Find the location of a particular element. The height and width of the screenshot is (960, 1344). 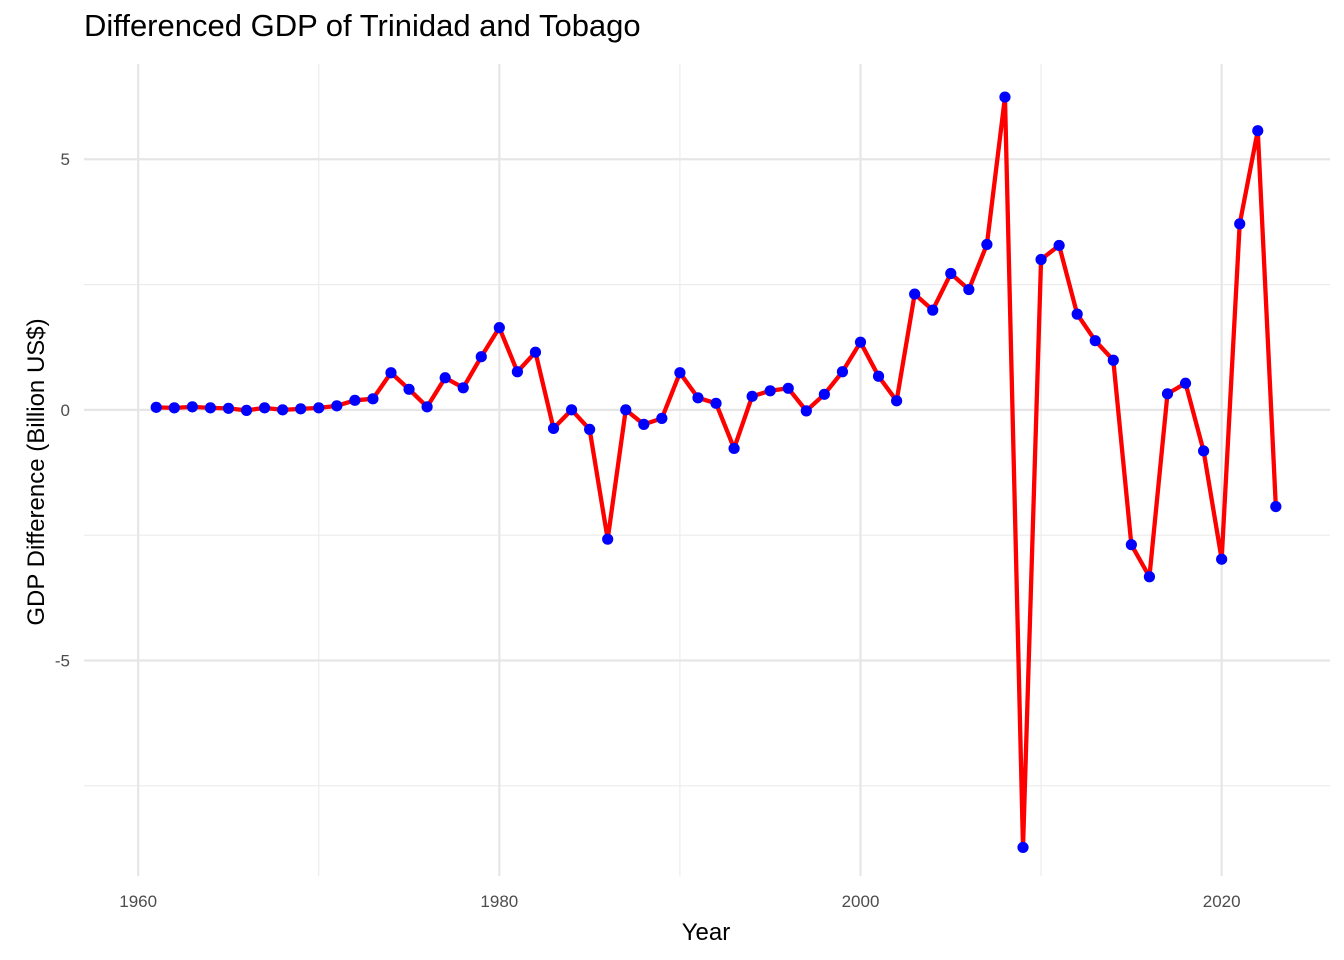

y-tick-label: 0 is located at coordinates (65, 410).